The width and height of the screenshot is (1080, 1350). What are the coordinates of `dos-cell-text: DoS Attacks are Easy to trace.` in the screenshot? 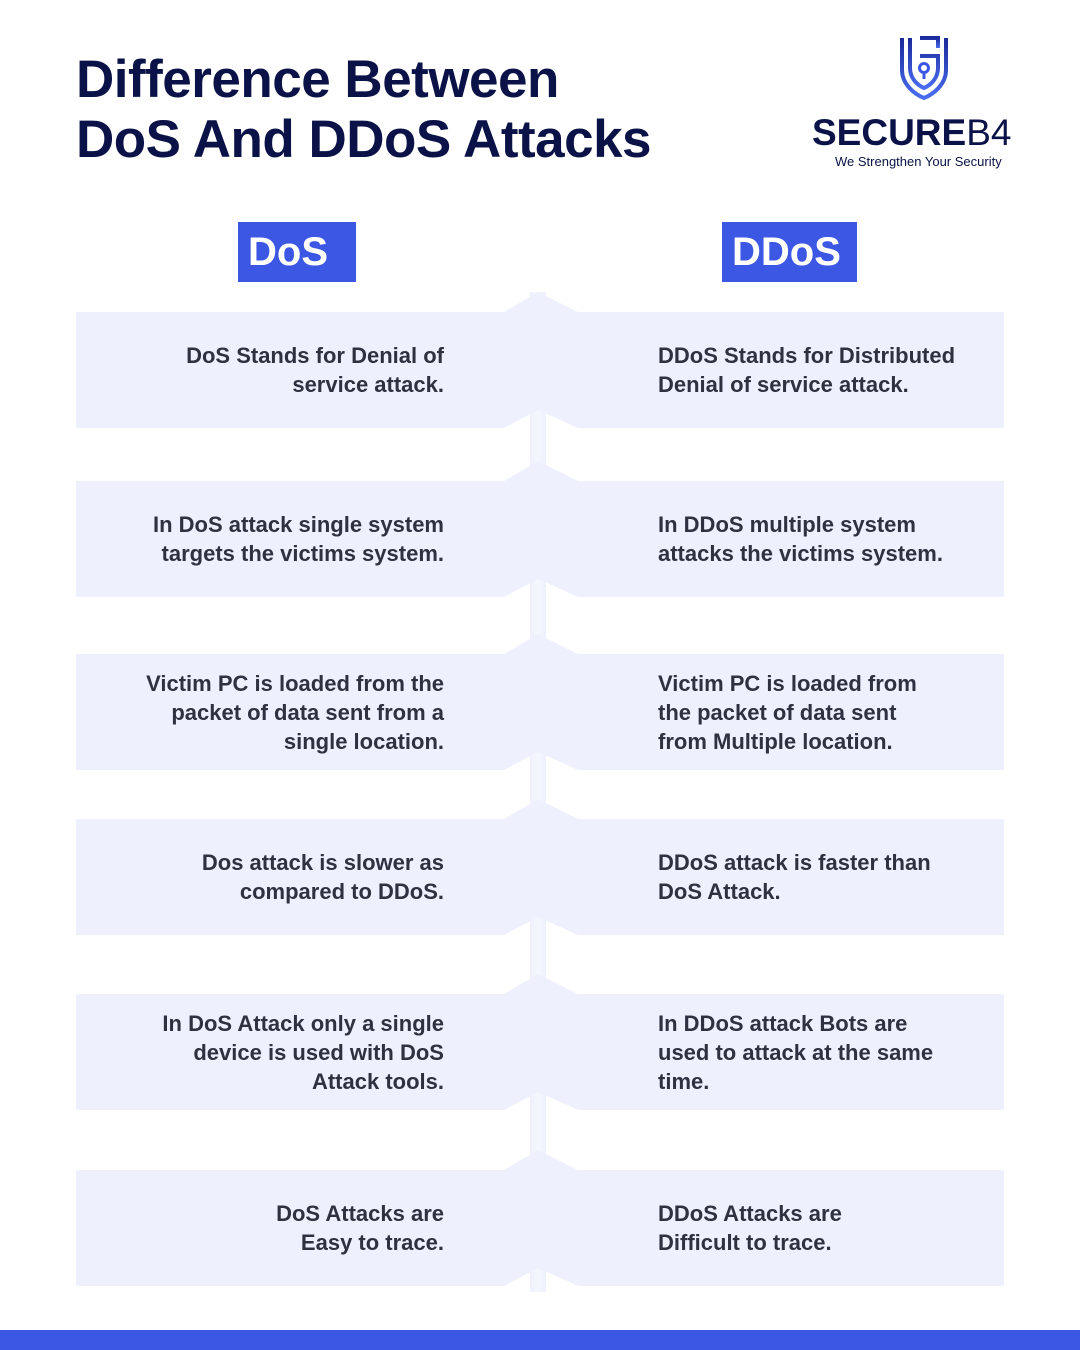 It's located at (360, 1228).